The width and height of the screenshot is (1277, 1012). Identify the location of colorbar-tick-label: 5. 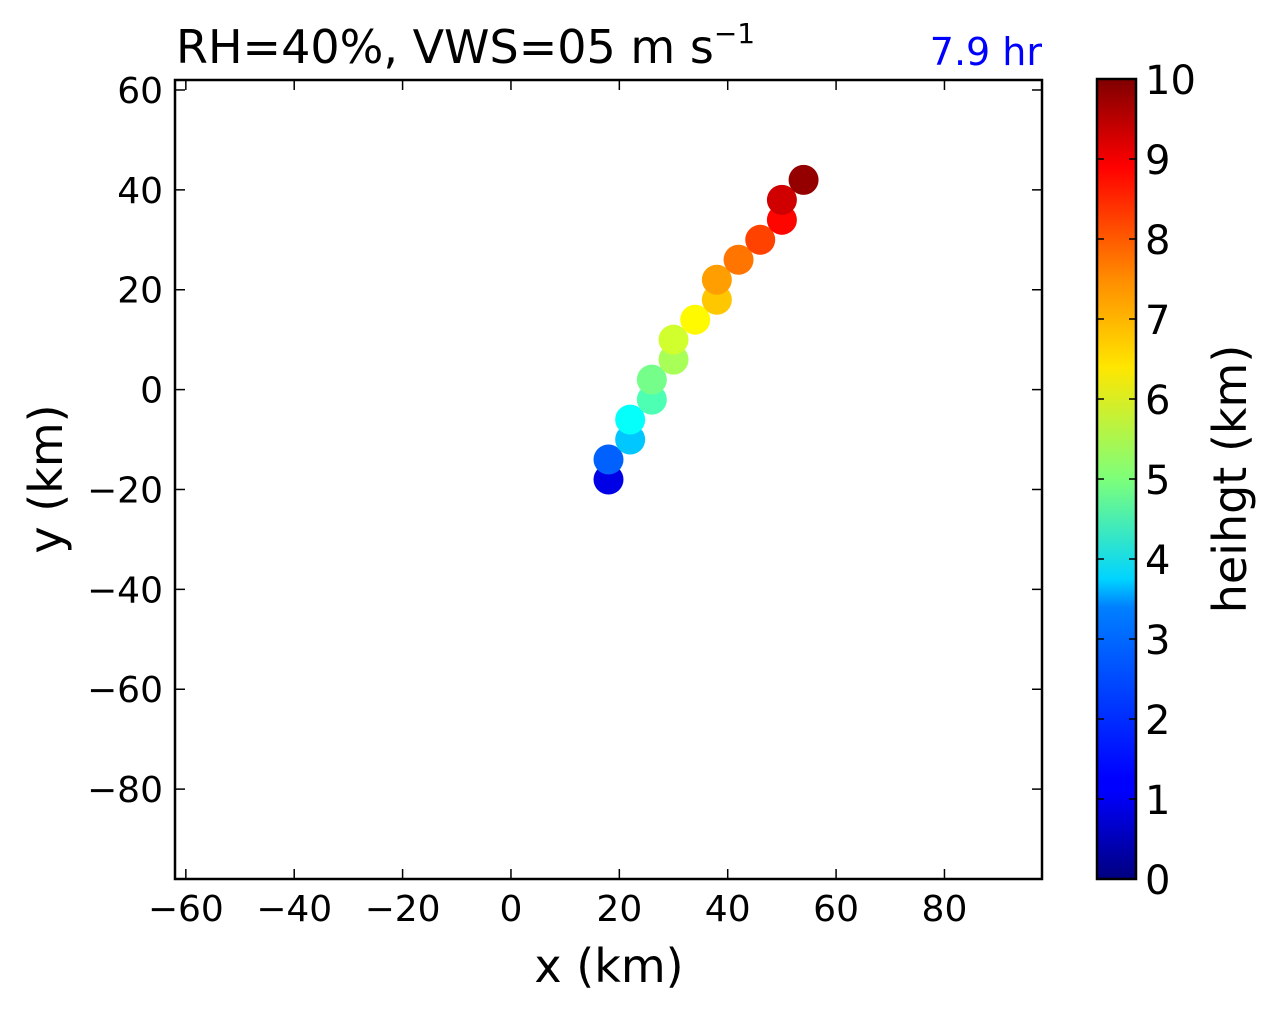
(1157, 481).